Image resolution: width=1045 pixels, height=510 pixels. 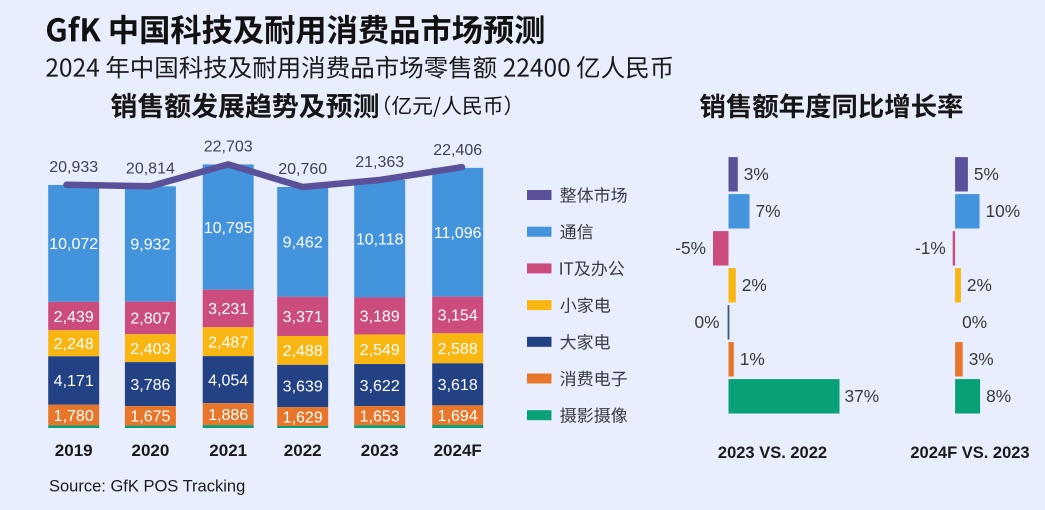 What do you see at coordinates (228, 380) in the screenshot?
I see `svg-text: 4,054` at bounding box center [228, 380].